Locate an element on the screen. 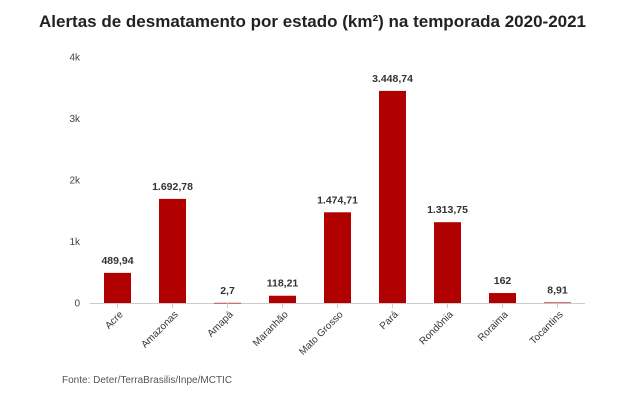  y-tick-label: 2k is located at coordinates (75, 181).